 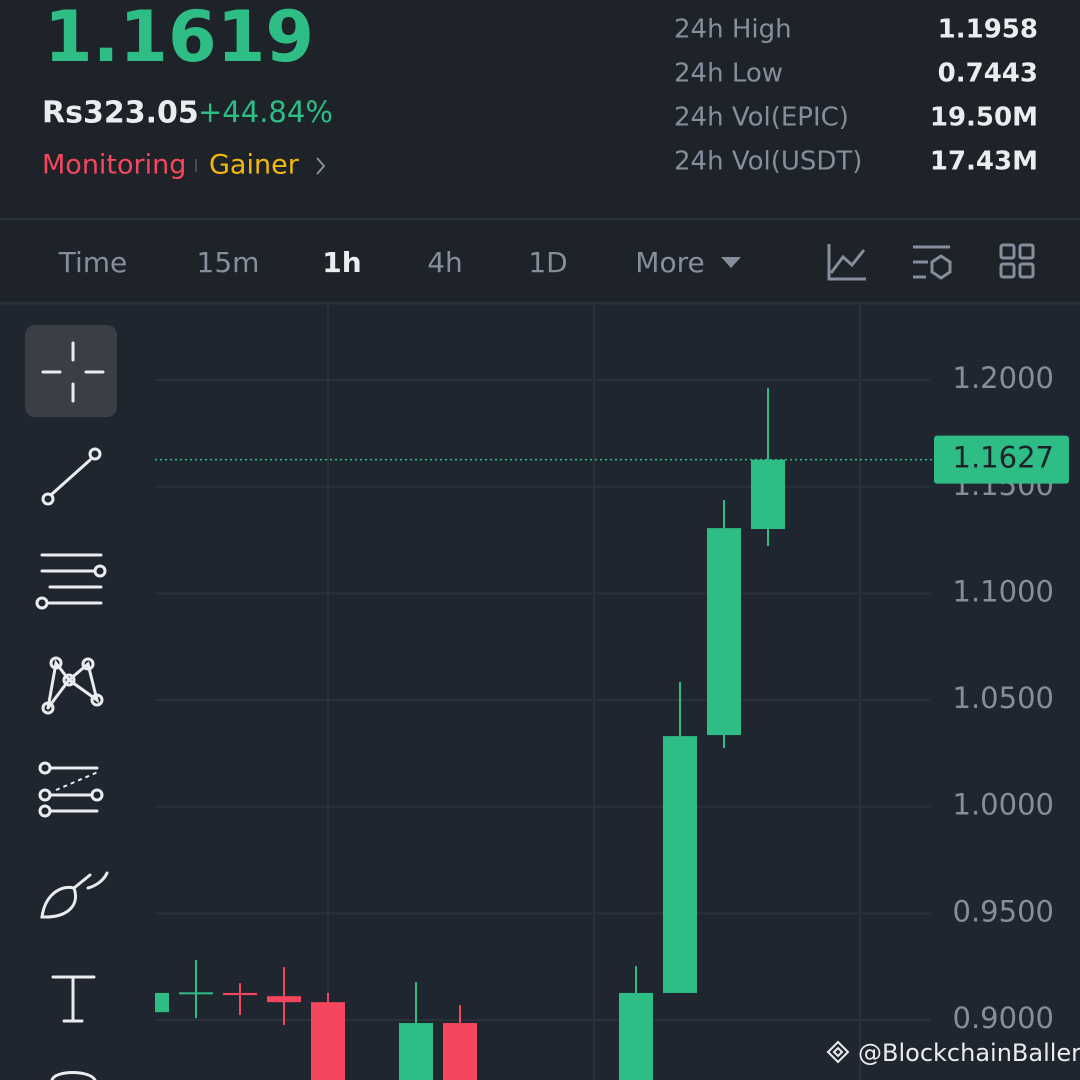 What do you see at coordinates (341, 262) in the screenshot?
I see `tab: 1h` at bounding box center [341, 262].